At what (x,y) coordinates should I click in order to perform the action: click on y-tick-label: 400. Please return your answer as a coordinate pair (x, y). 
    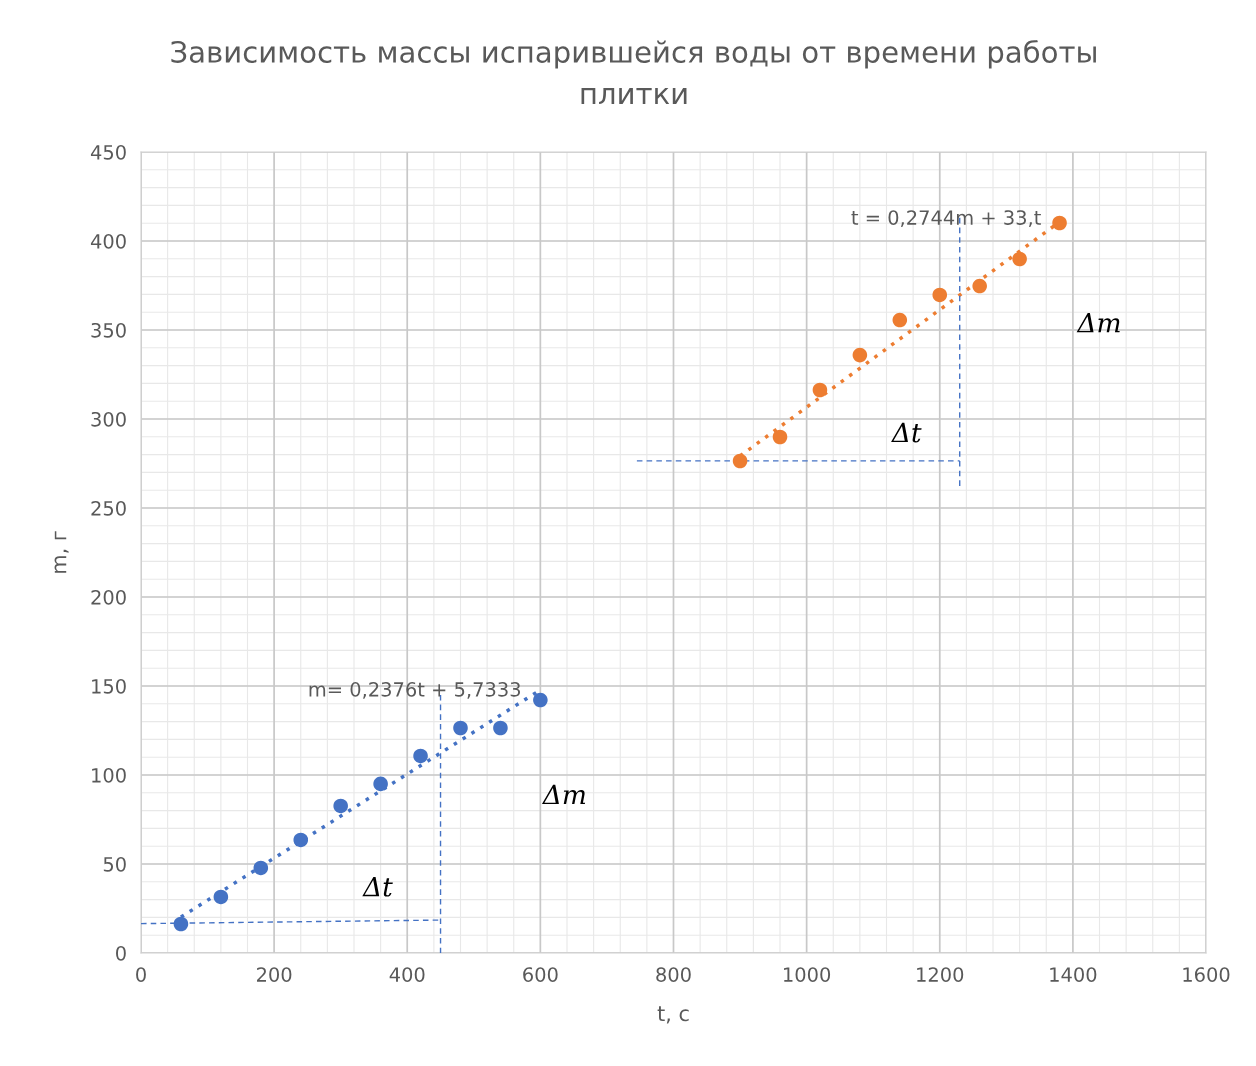
    Looking at the image, I should click on (108, 241).